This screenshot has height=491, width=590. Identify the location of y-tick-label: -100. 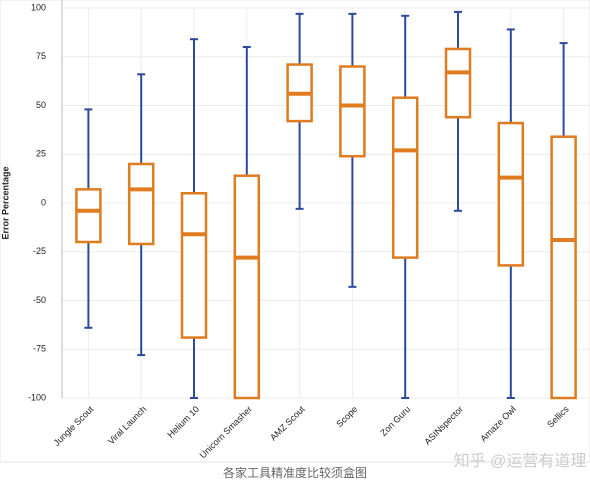
(37, 397).